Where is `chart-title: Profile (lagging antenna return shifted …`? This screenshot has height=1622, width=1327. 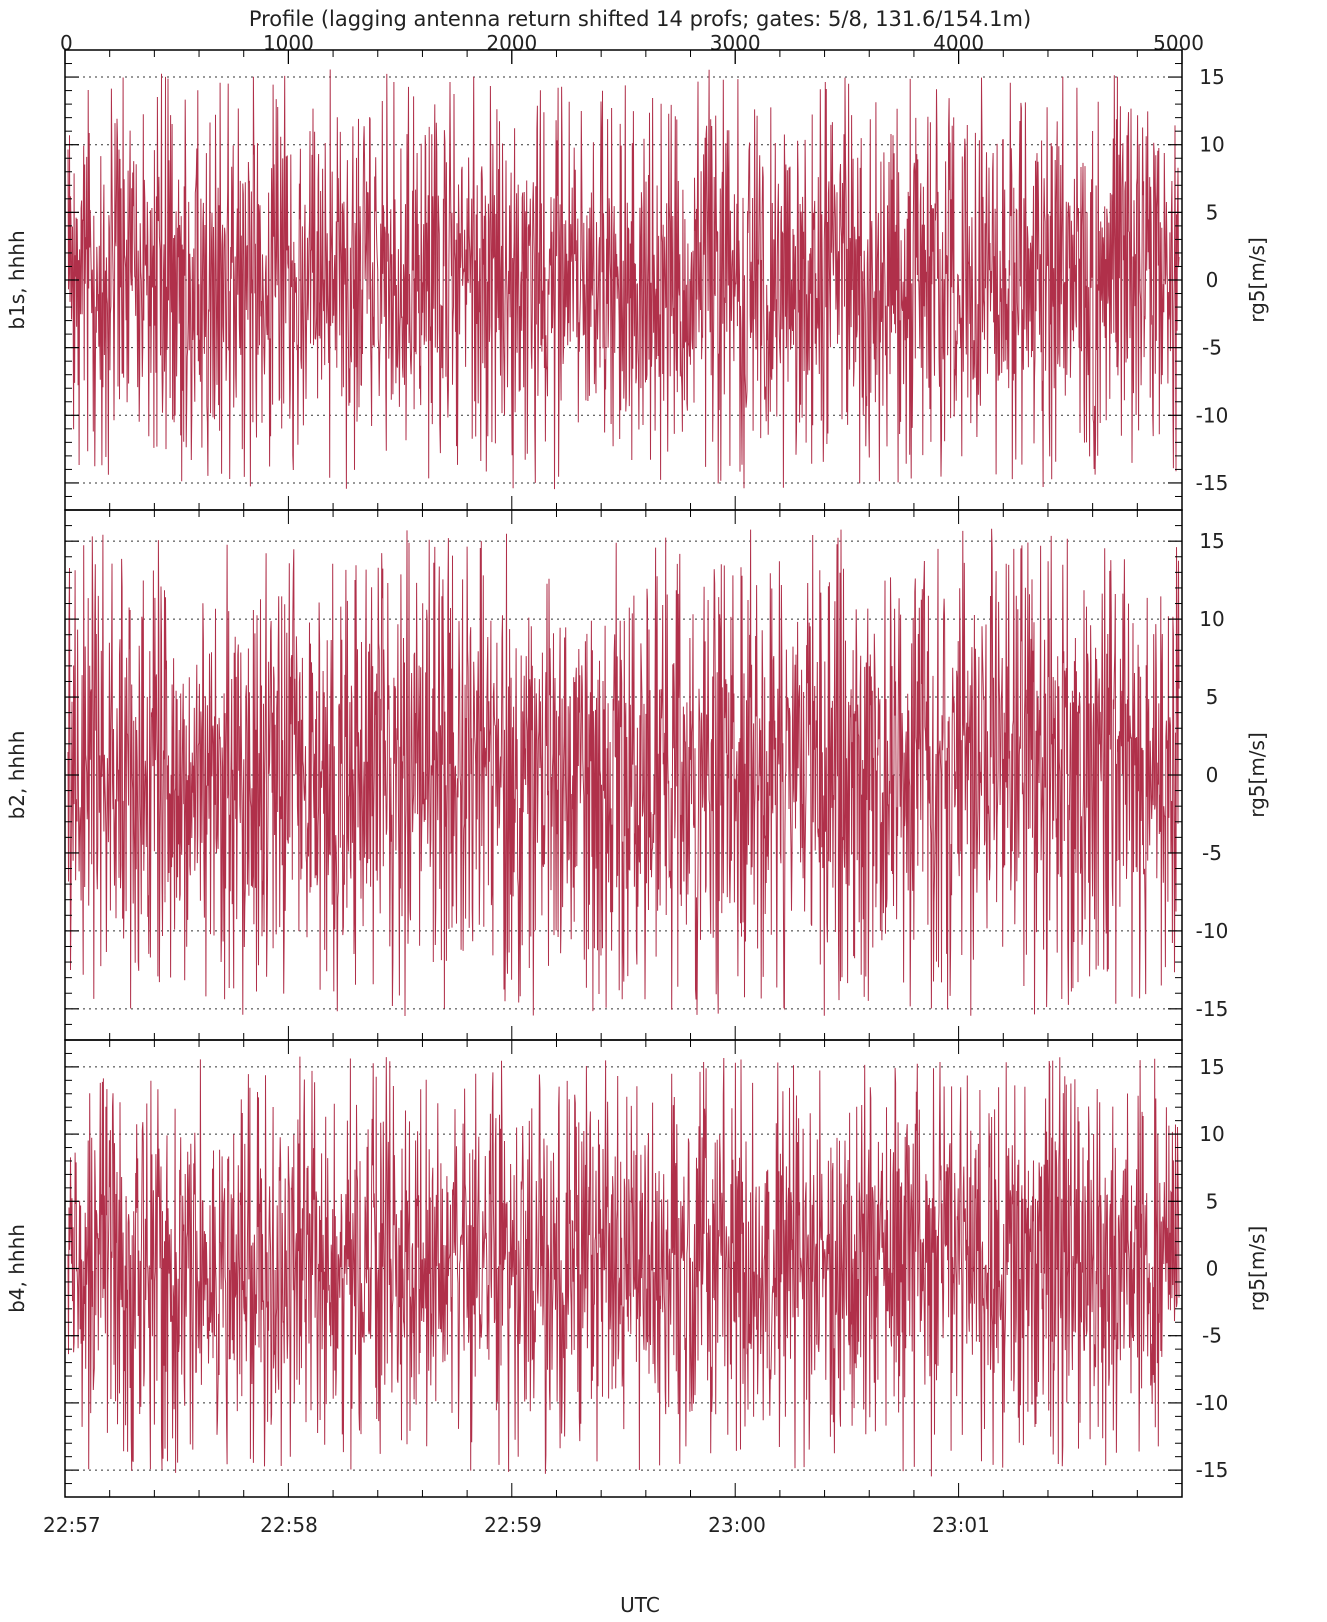
chart-title: Profile (lagging antenna return shifted … is located at coordinates (640, 19).